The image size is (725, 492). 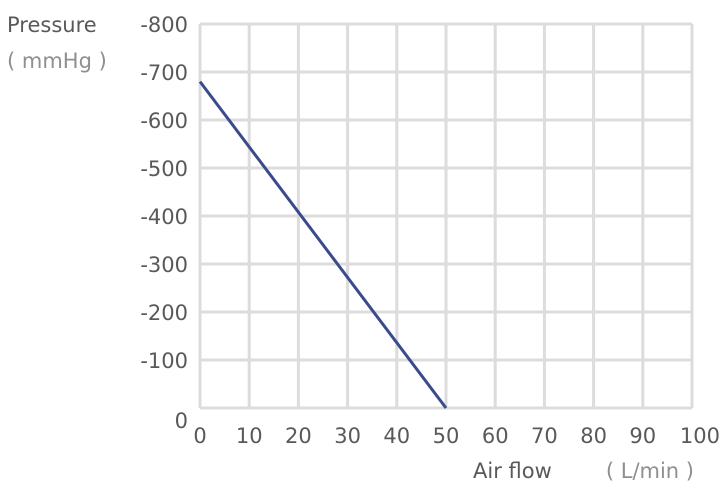 What do you see at coordinates (199, 436) in the screenshot?
I see `x-tick-label: 0` at bounding box center [199, 436].